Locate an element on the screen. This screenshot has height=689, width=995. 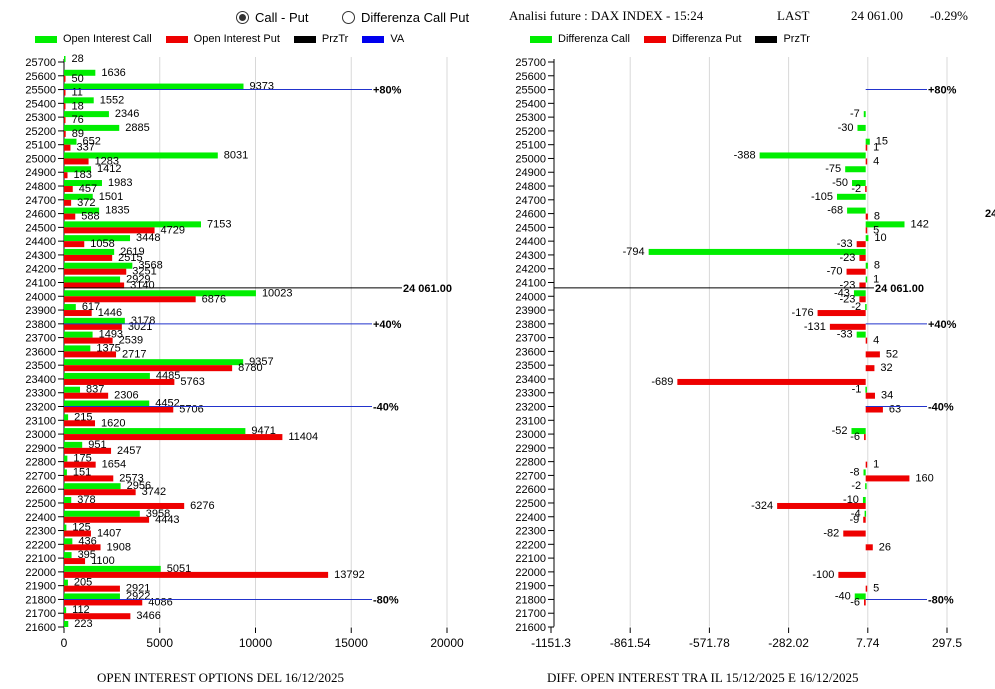
bar-value-label: 2885 is located at coordinates (137, 128).